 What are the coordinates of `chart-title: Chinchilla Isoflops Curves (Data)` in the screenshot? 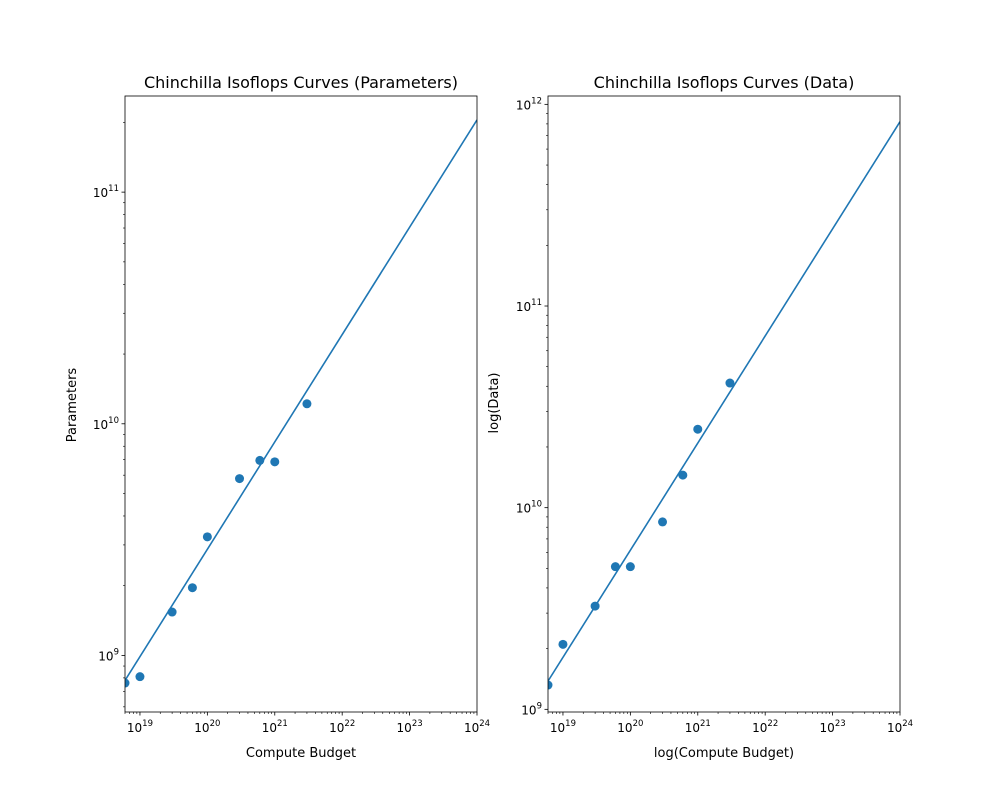 It's located at (724, 82).